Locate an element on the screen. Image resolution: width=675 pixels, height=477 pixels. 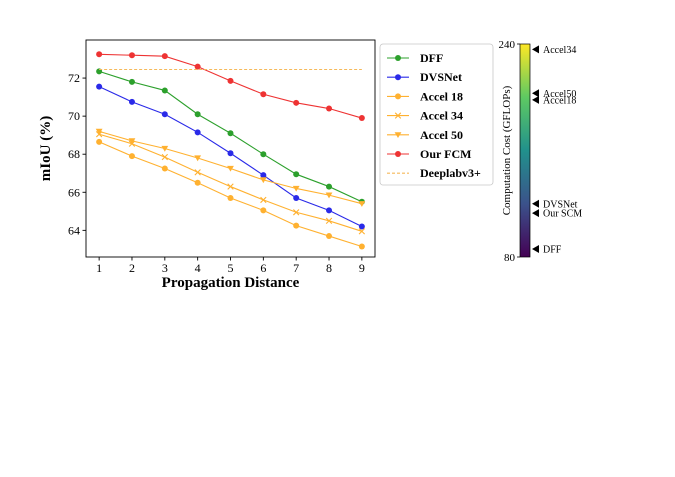
colorbar-marker-accel34: Accel34 is located at coordinates (554, 50).